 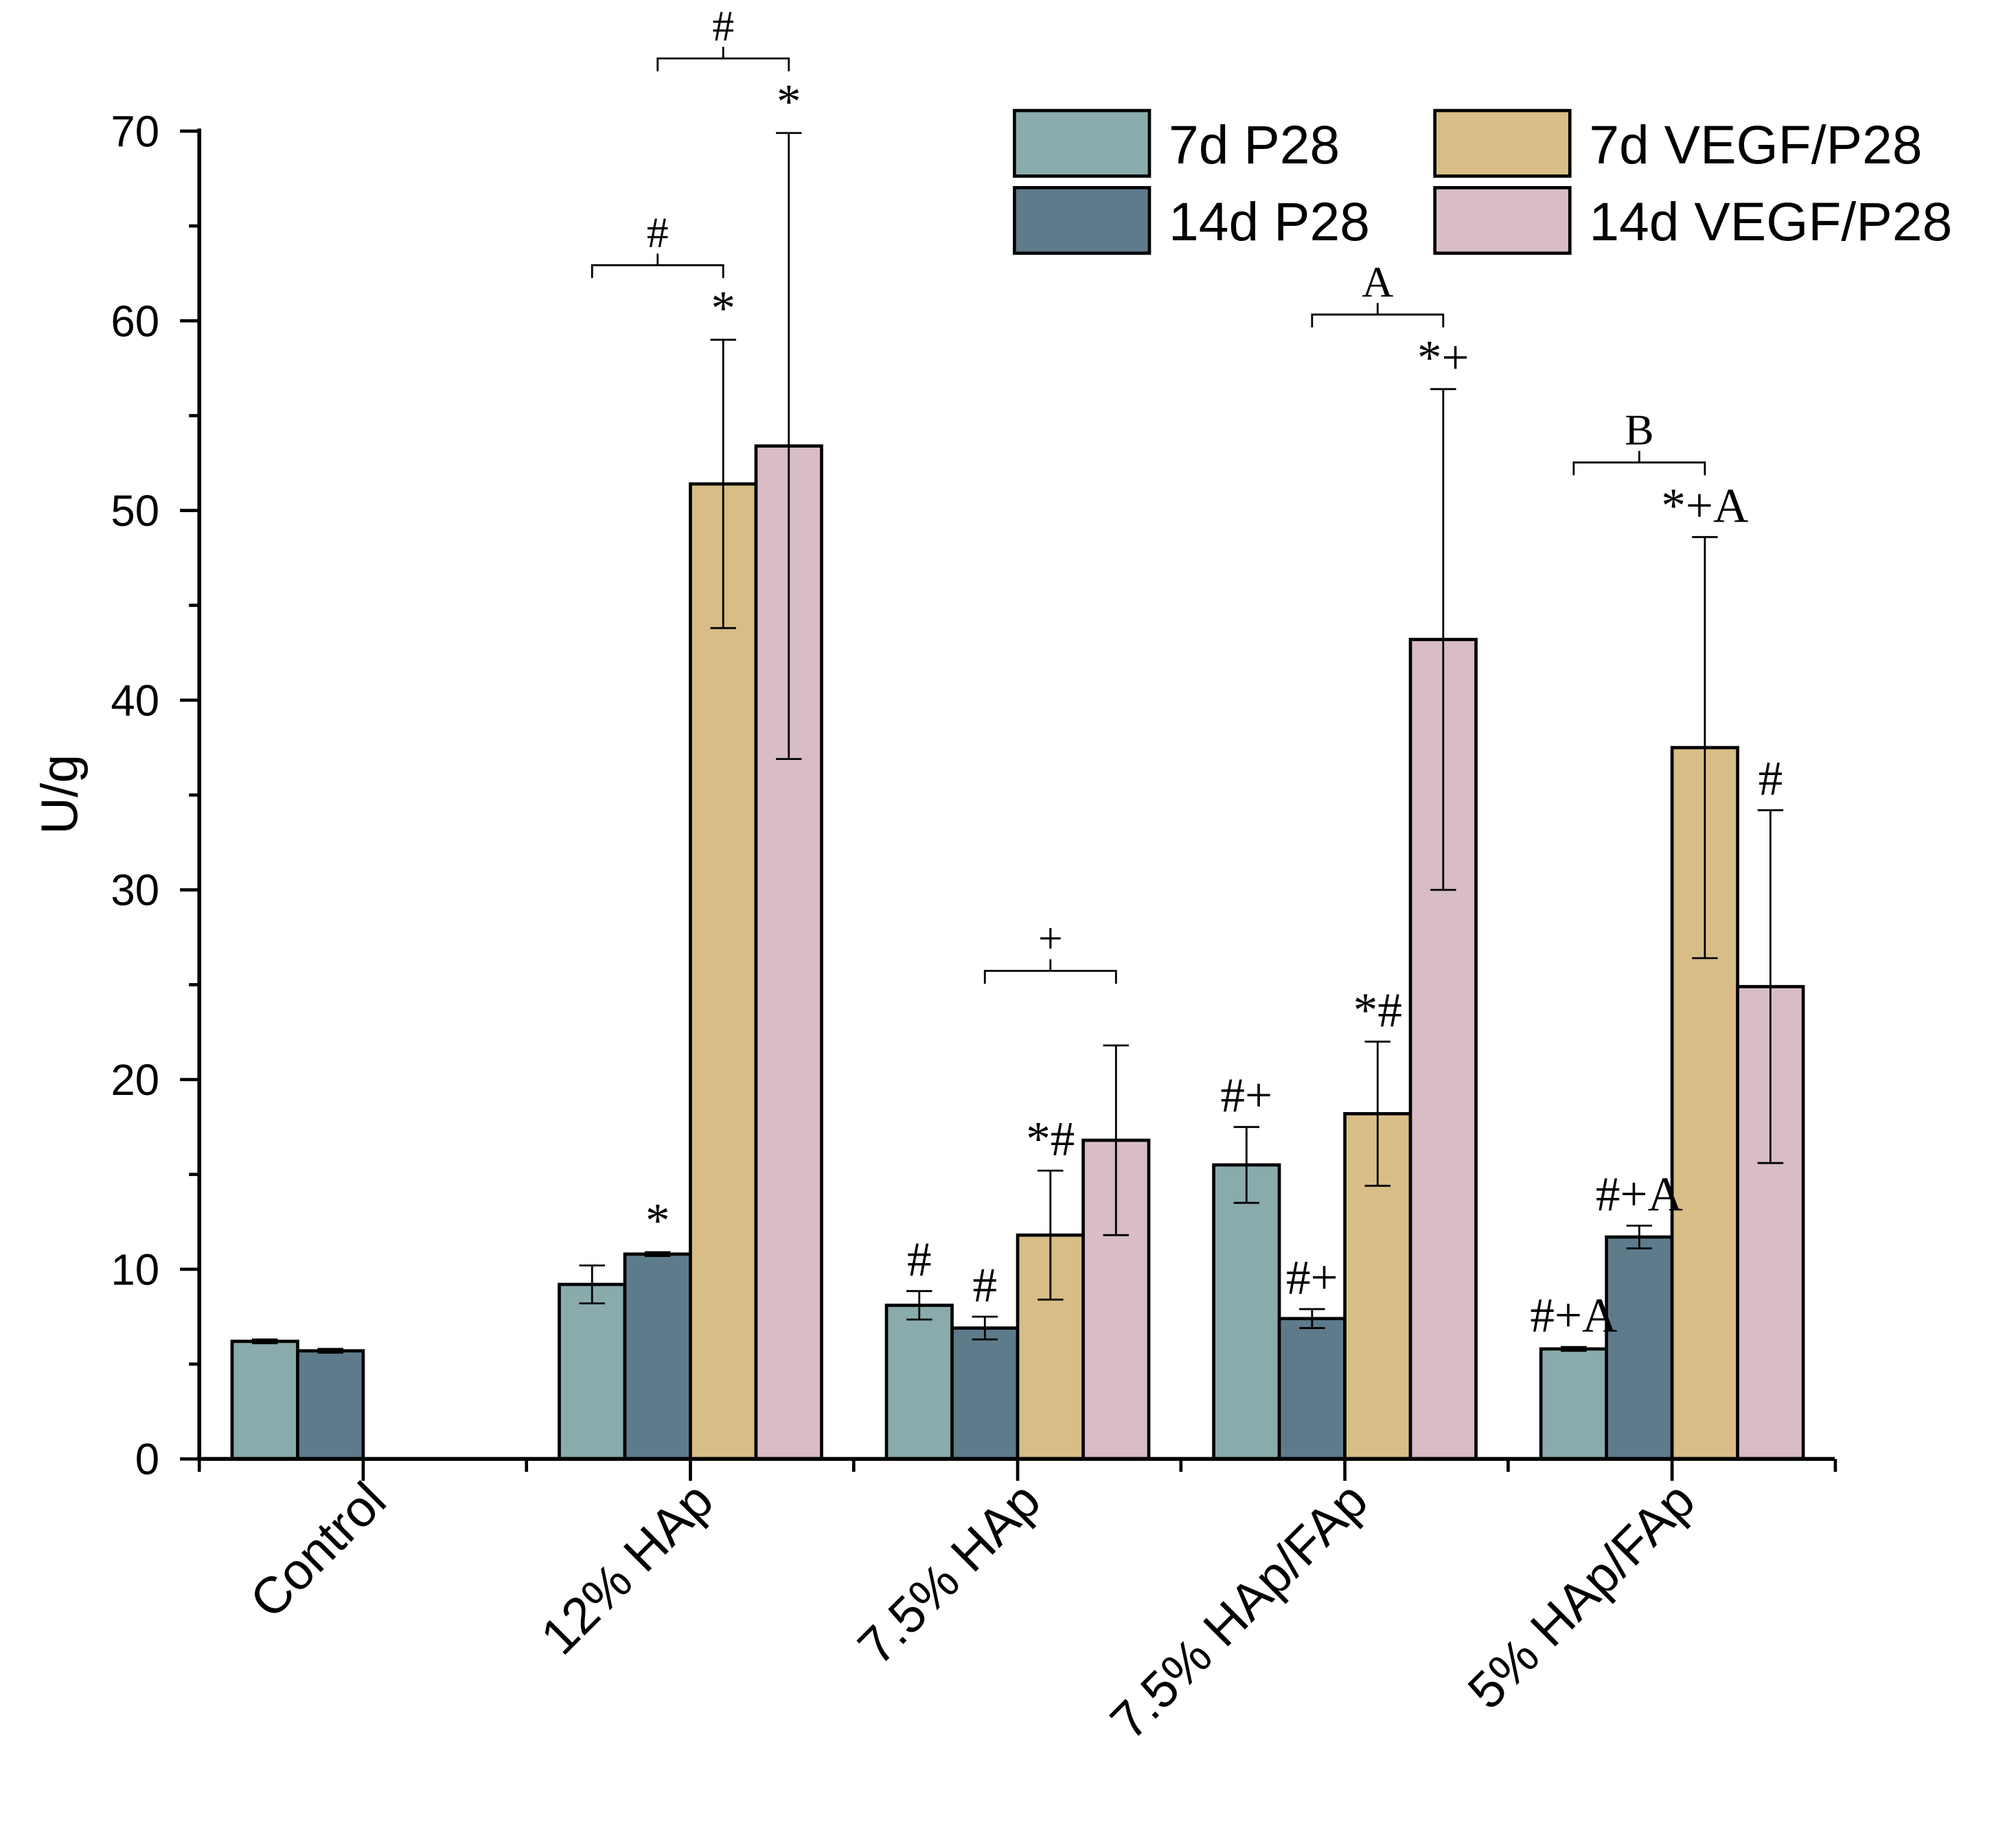 I want to click on significance-label: *+A, so click(x=1704, y=506).